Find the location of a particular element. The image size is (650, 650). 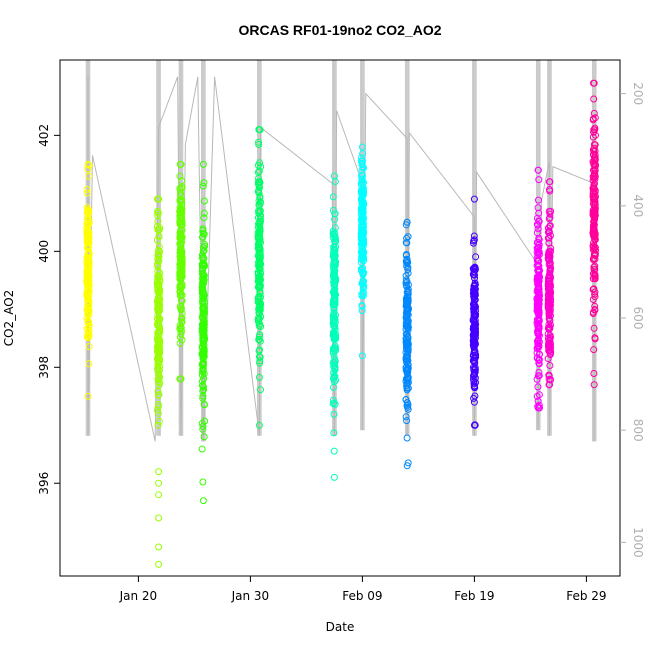

y-tick-label: 402 is located at coordinates (44, 135).